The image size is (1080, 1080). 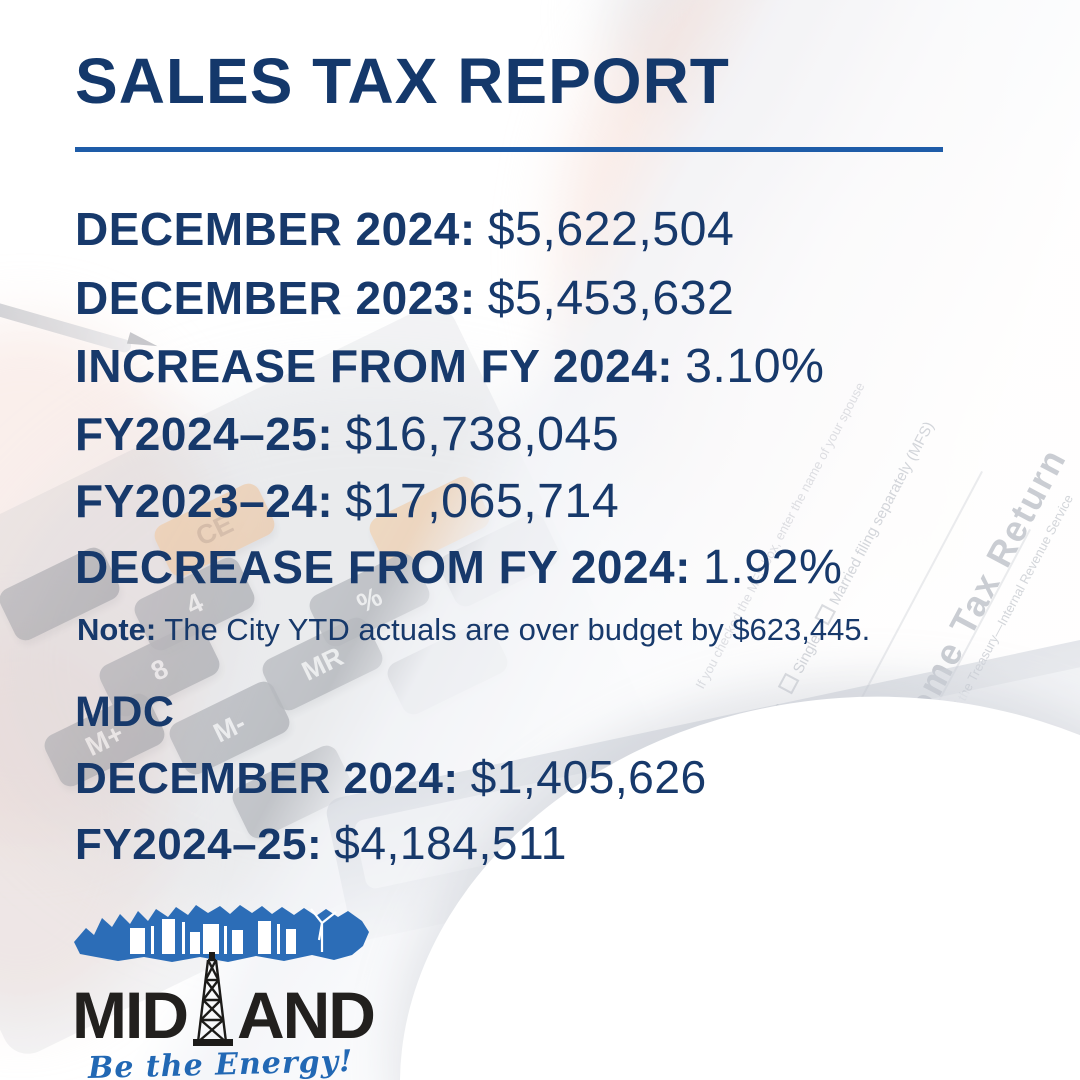 What do you see at coordinates (402, 81) in the screenshot?
I see `page-title: SALES TAX REPORT` at bounding box center [402, 81].